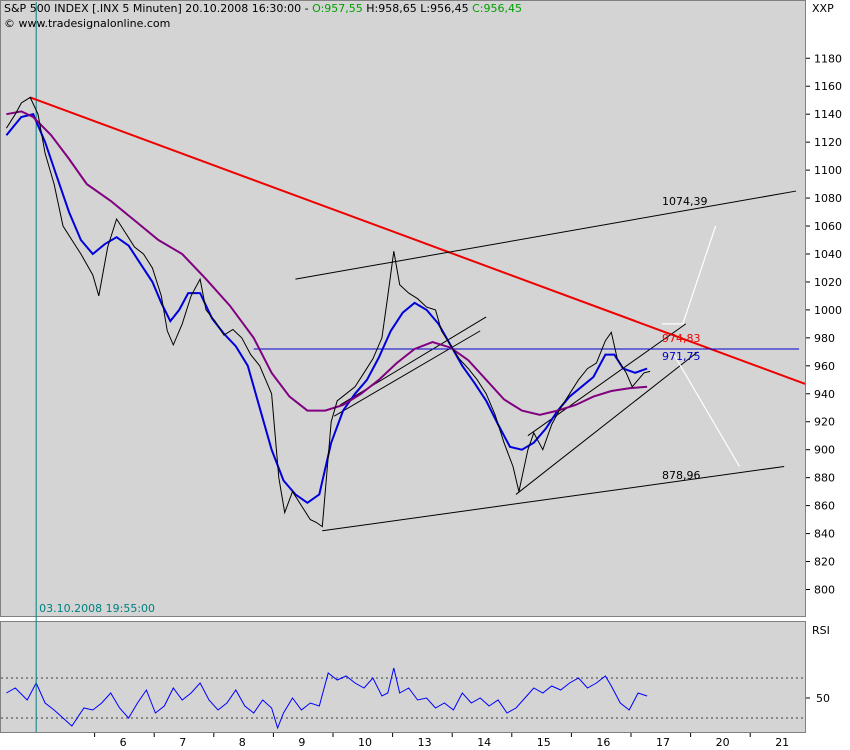  What do you see at coordinates (337, 8) in the screenshot?
I see `open-value: O:957,55` at bounding box center [337, 8].